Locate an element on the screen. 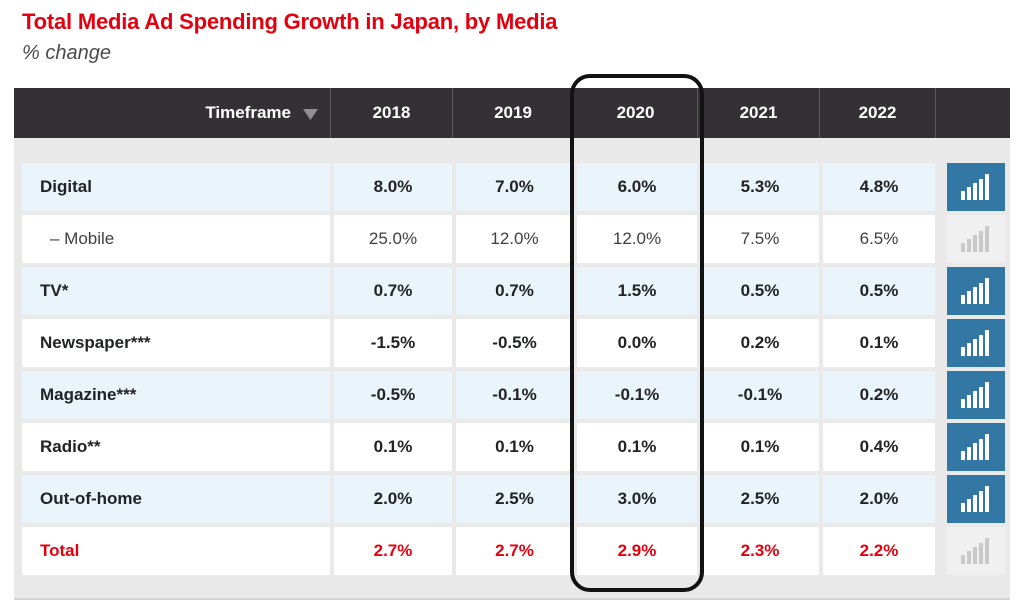 The image size is (1024, 616). value-2018: 0.1% is located at coordinates (391, 447).